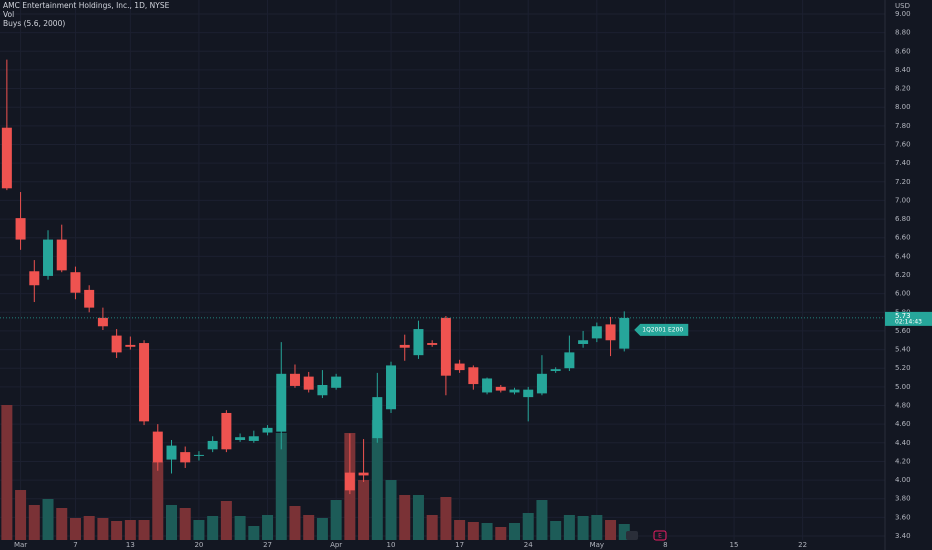  I want to click on indicator-label: Vol, so click(8, 14).